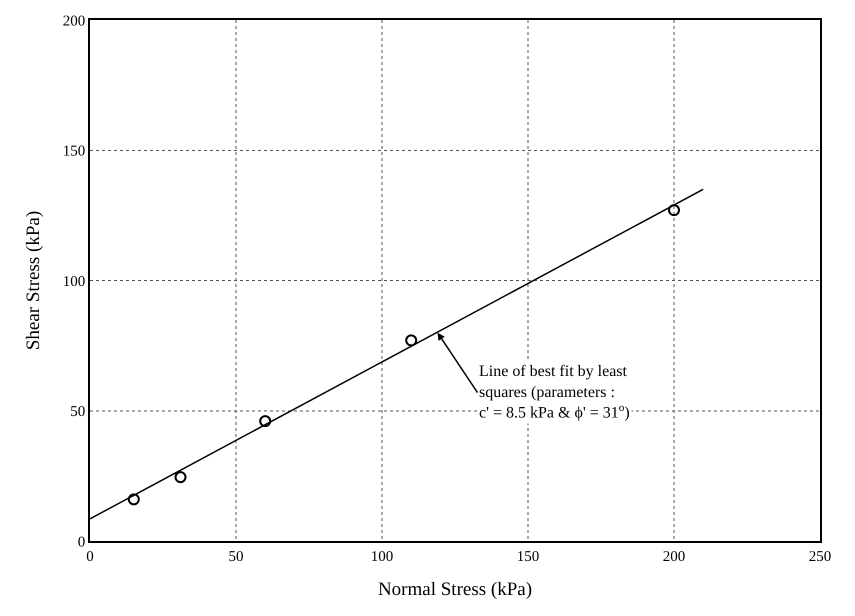 The image size is (855, 616). Describe the element at coordinates (33, 280) in the screenshot. I see `y-axis-title: Shear Stress (kPa)` at that location.